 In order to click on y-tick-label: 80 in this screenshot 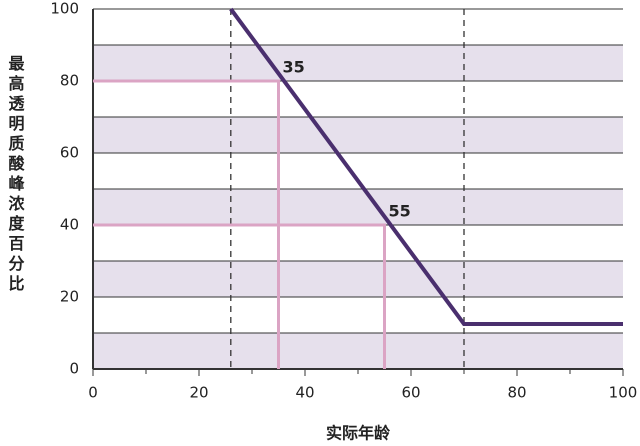, I will do `click(69, 81)`.